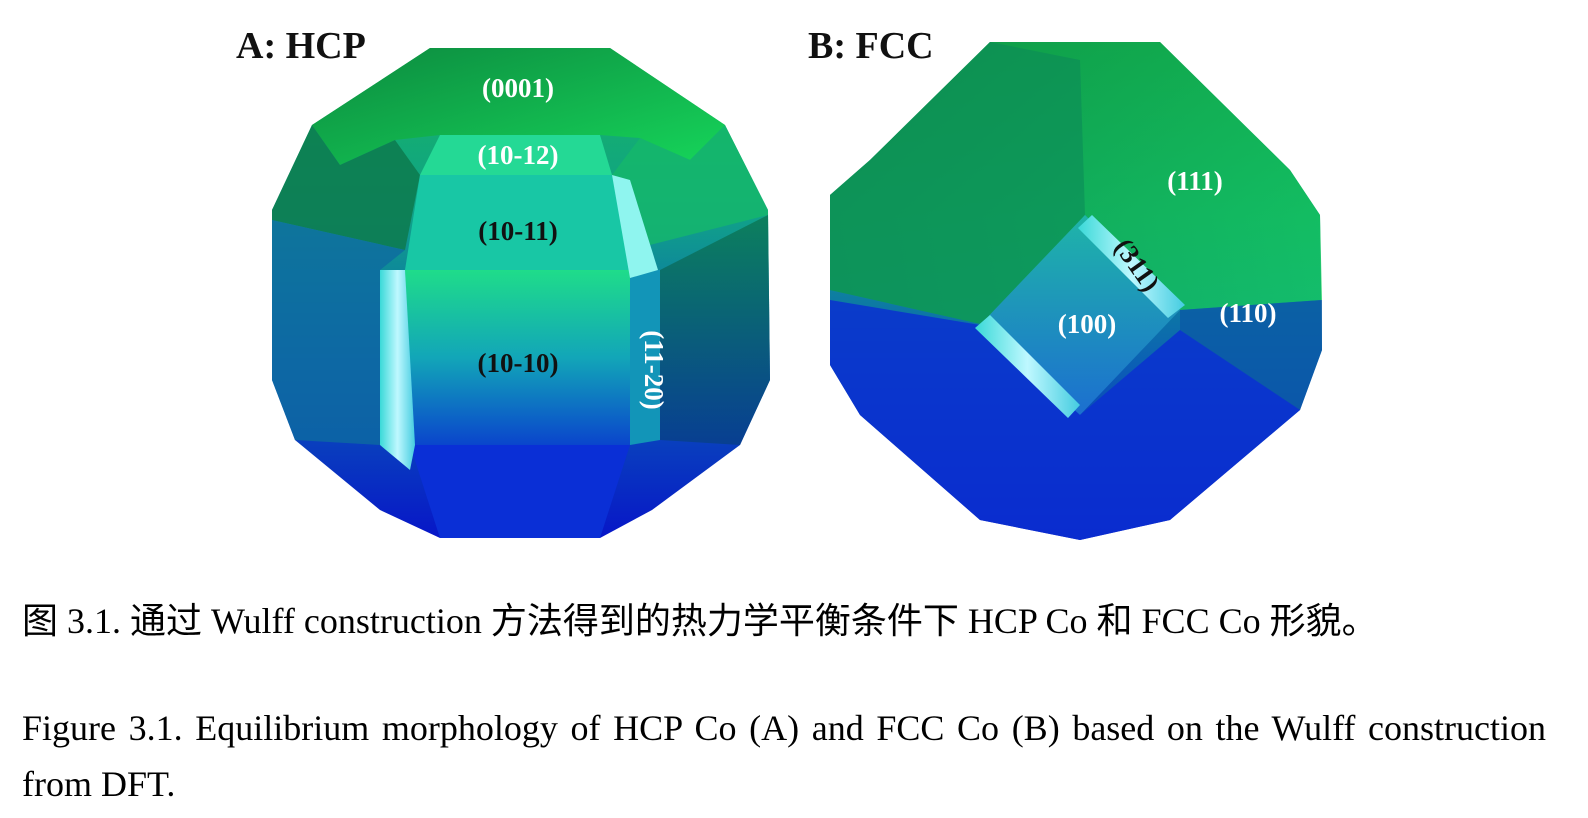 This screenshot has width=1588, height=818. What do you see at coordinates (520, 491) in the screenshot?
I see `hcp-facet-lower-front` at bounding box center [520, 491].